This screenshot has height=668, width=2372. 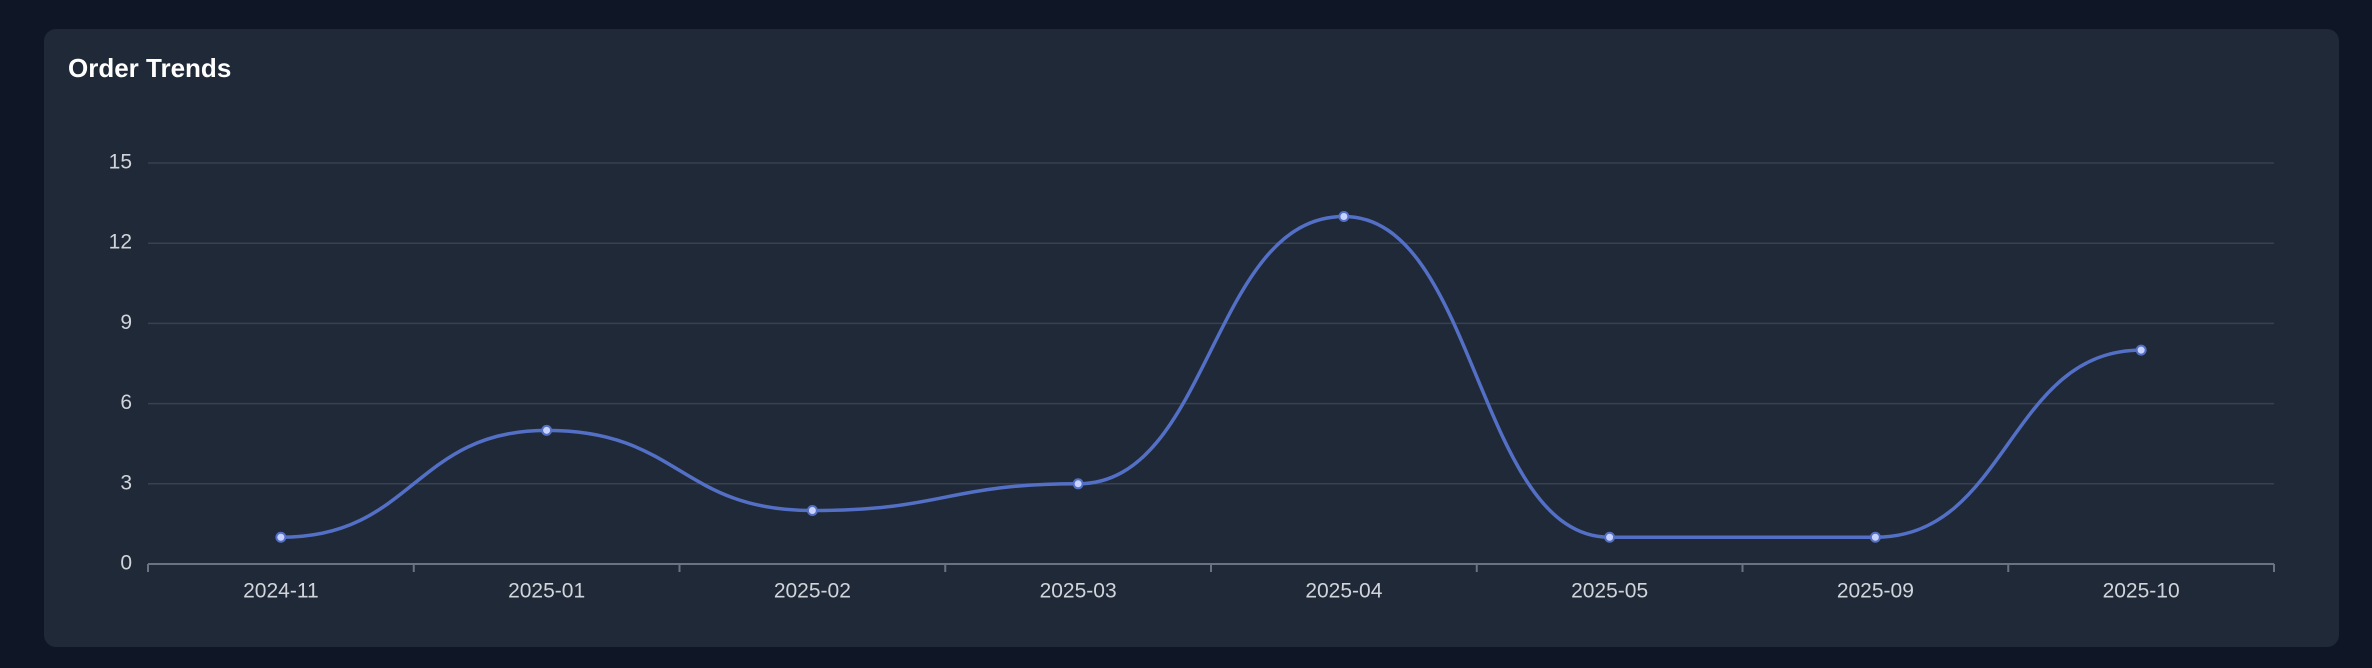 What do you see at coordinates (1875, 591) in the screenshot?
I see `x-tick-label: 2025-09` at bounding box center [1875, 591].